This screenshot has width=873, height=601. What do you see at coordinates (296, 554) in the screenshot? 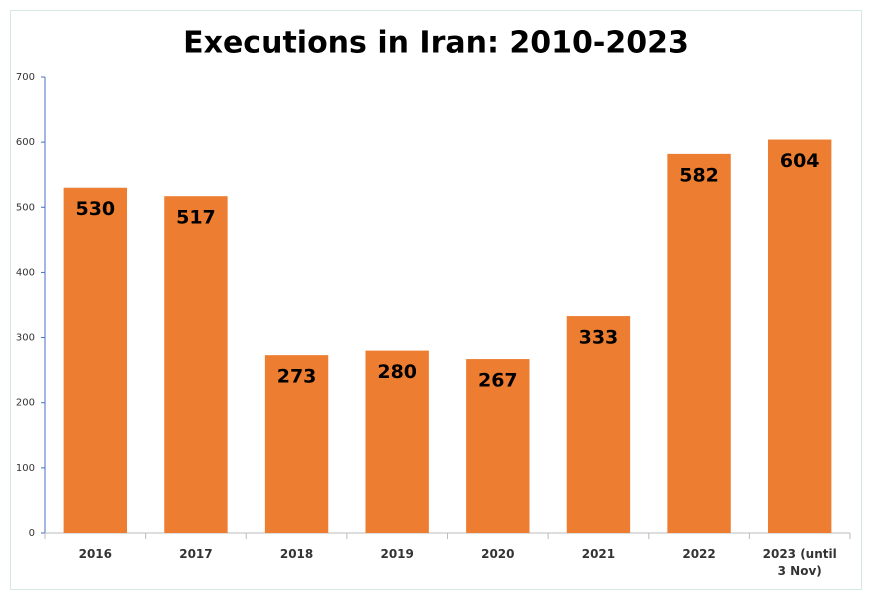
I see `x-tick-label: 2018` at bounding box center [296, 554].